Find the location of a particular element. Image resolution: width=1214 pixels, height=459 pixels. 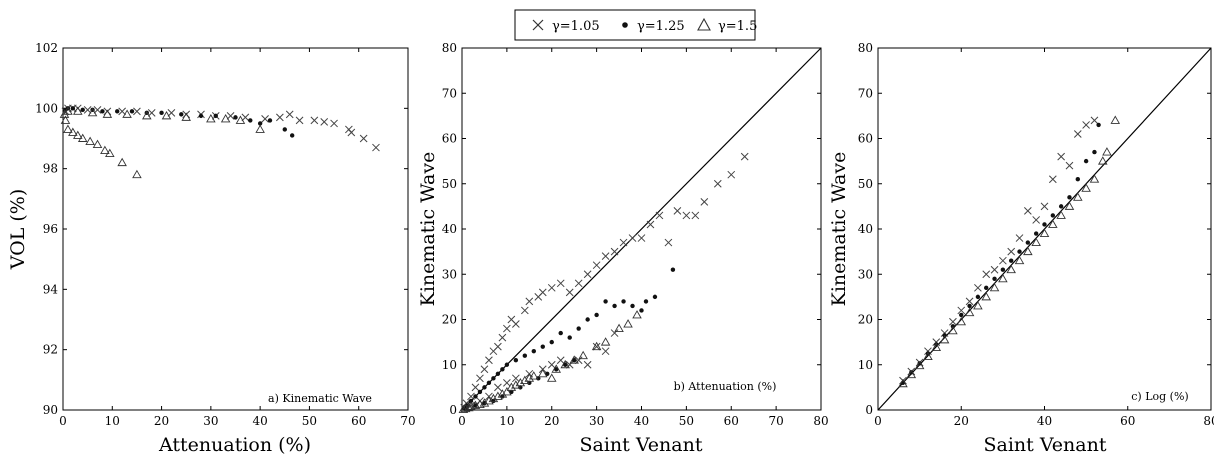

y-tick-label: 40 is located at coordinates (865, 229).